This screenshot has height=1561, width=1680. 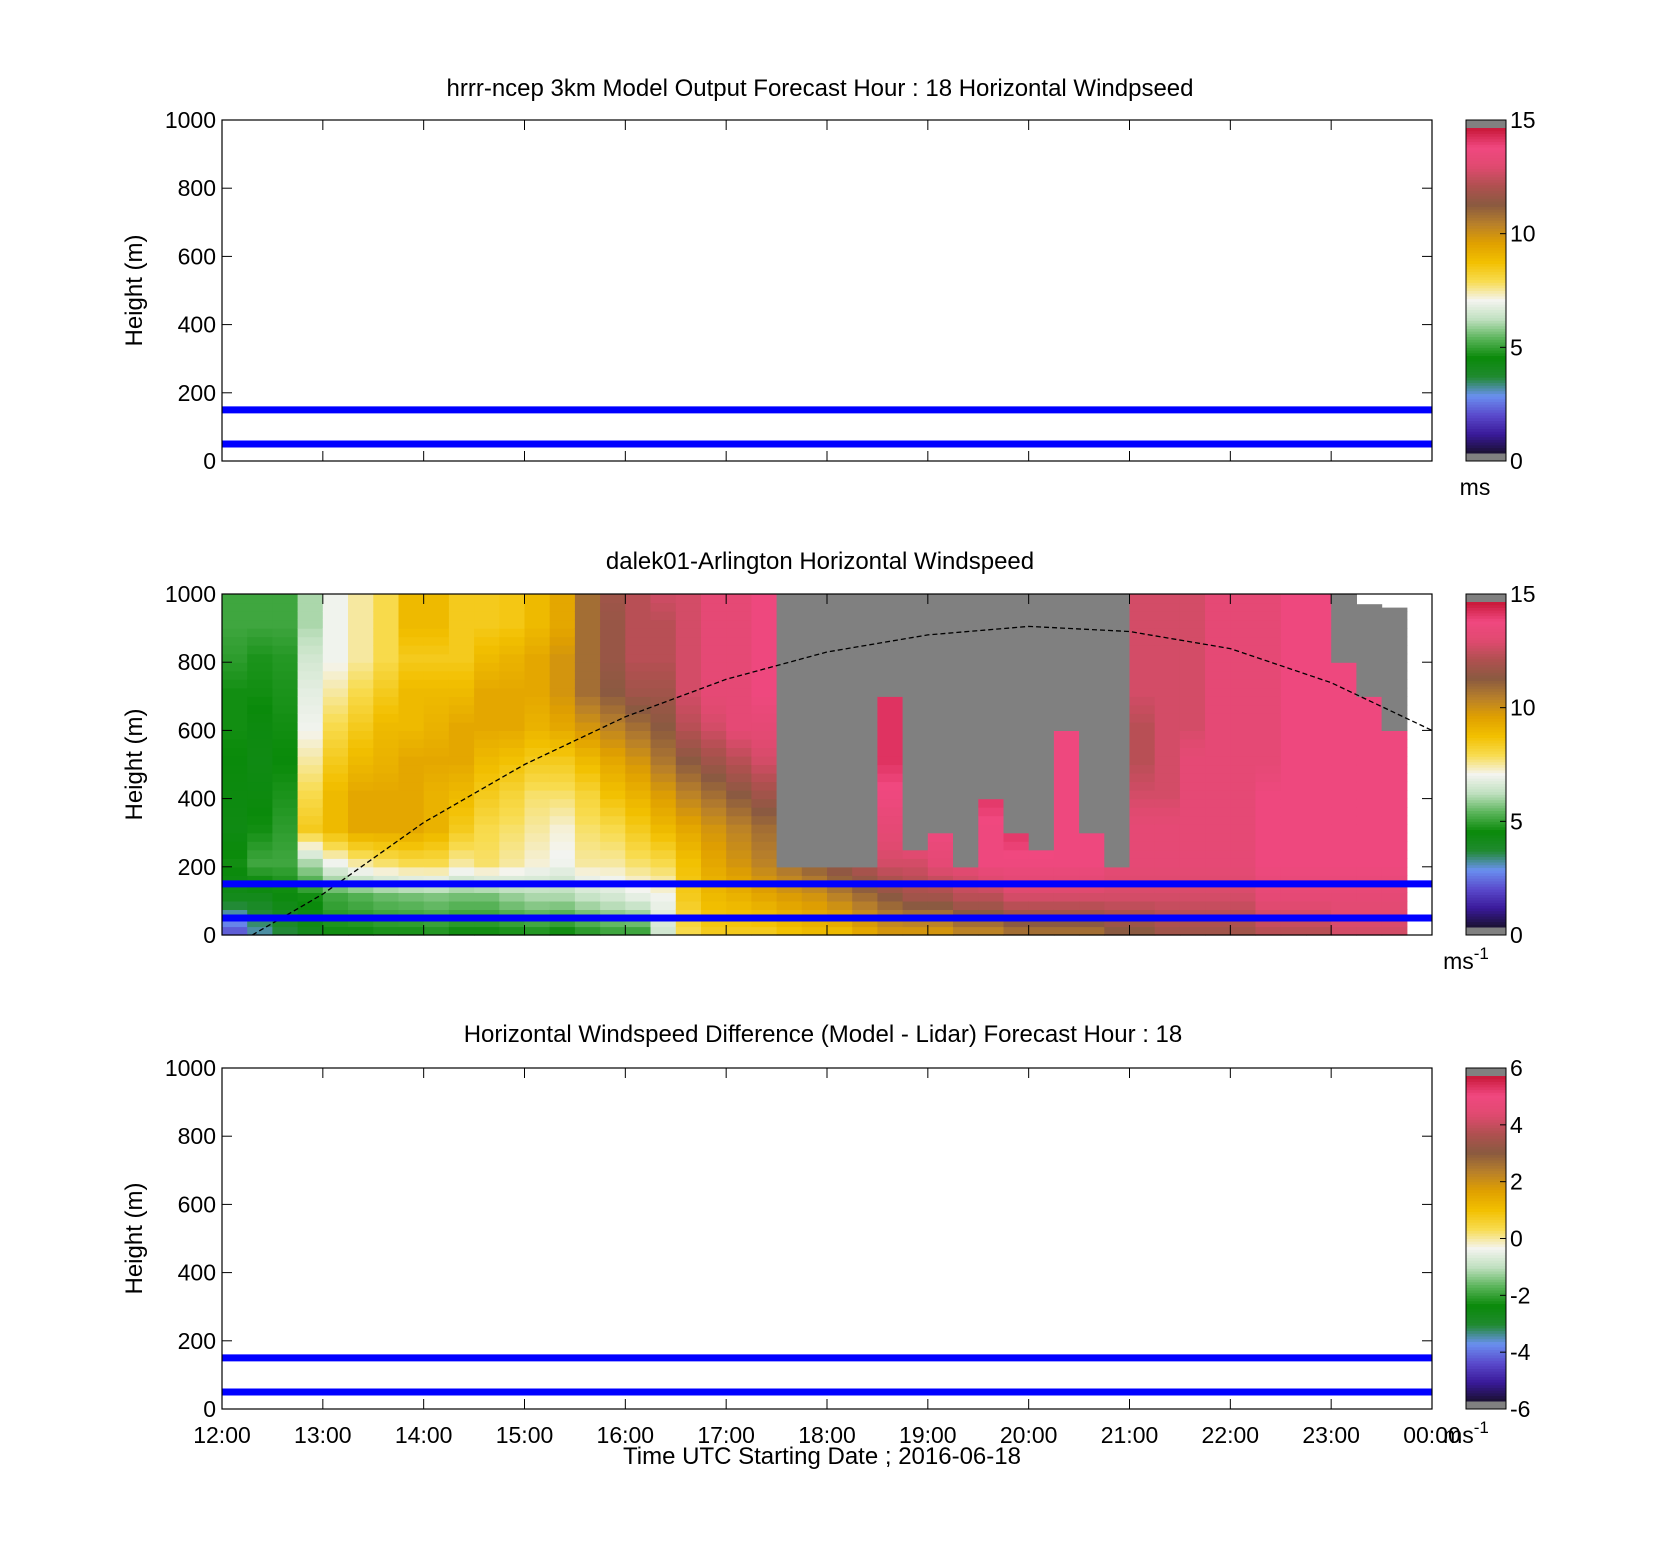 I want to click on ytick-label: 600, so click(x=197, y=1204).